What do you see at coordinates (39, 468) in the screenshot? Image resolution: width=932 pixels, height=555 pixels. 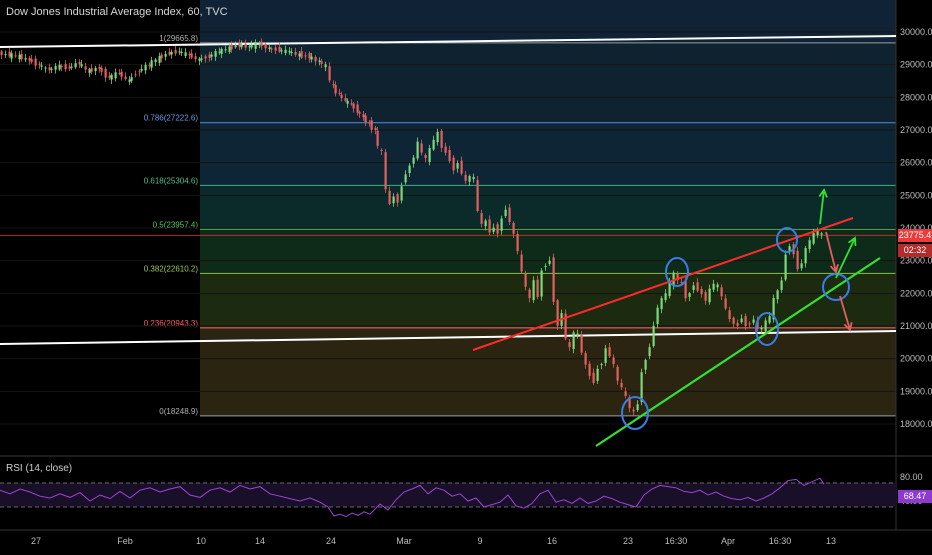 I see `rsi-indicator-label: RSI (14, close)` at bounding box center [39, 468].